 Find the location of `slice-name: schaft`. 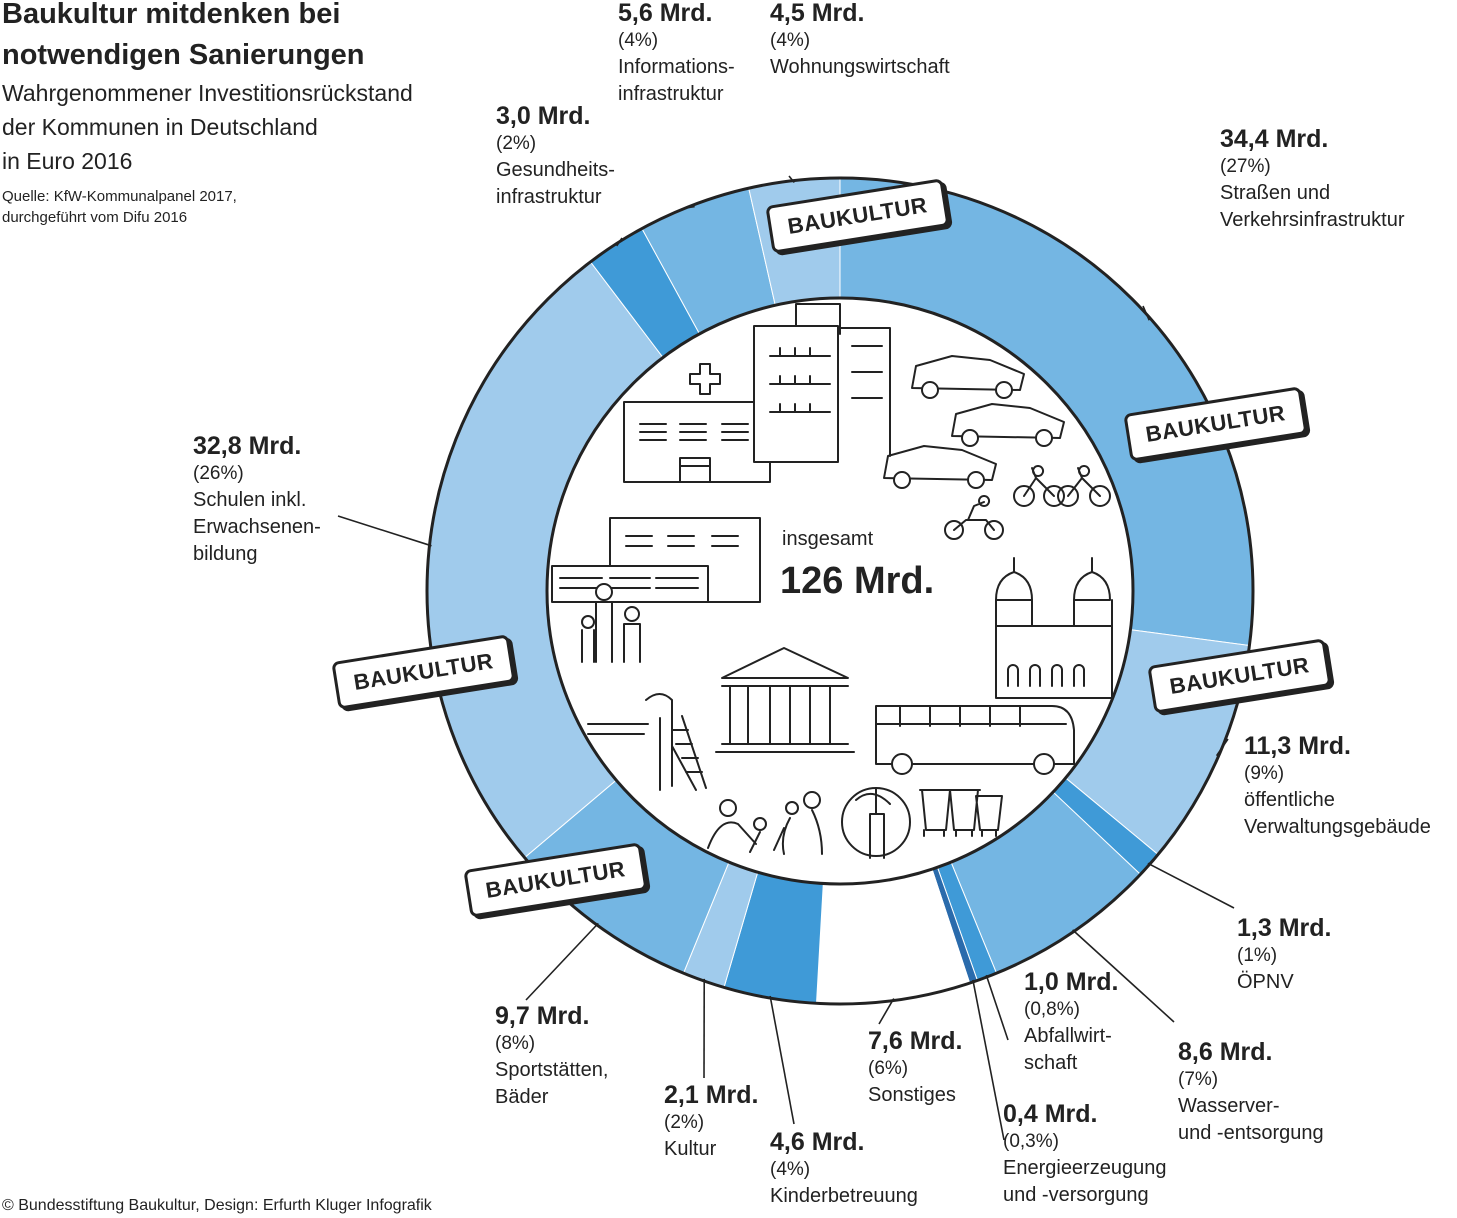

slice-name: schaft is located at coordinates (1051, 1063).